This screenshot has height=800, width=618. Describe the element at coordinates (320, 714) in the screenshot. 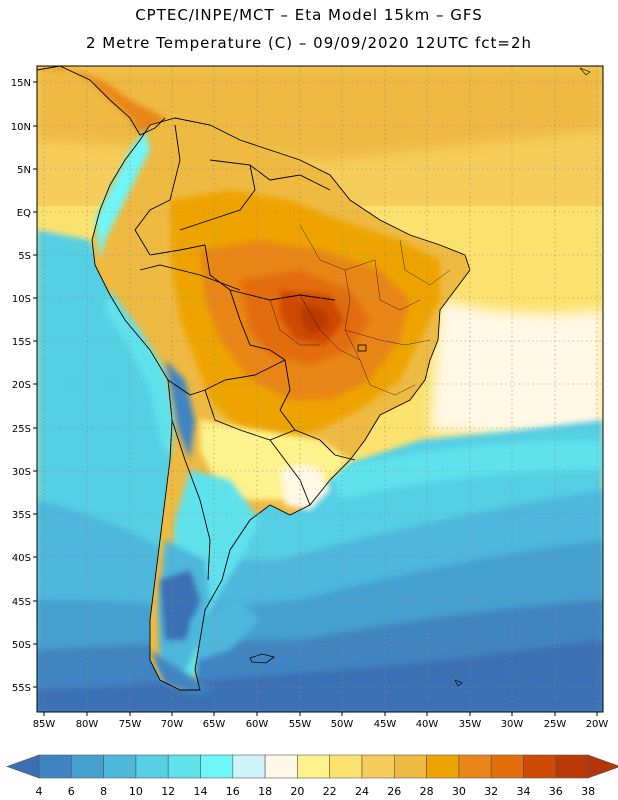

I see `lon-tick-marks` at that location.